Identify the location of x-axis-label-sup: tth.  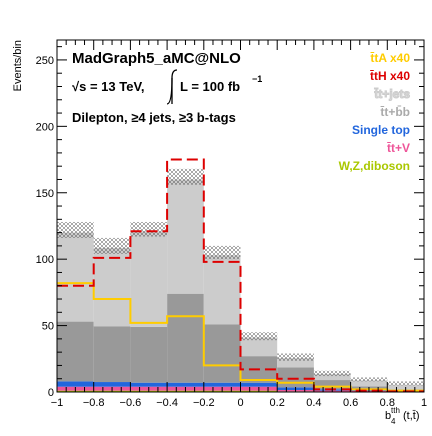
(395, 410).